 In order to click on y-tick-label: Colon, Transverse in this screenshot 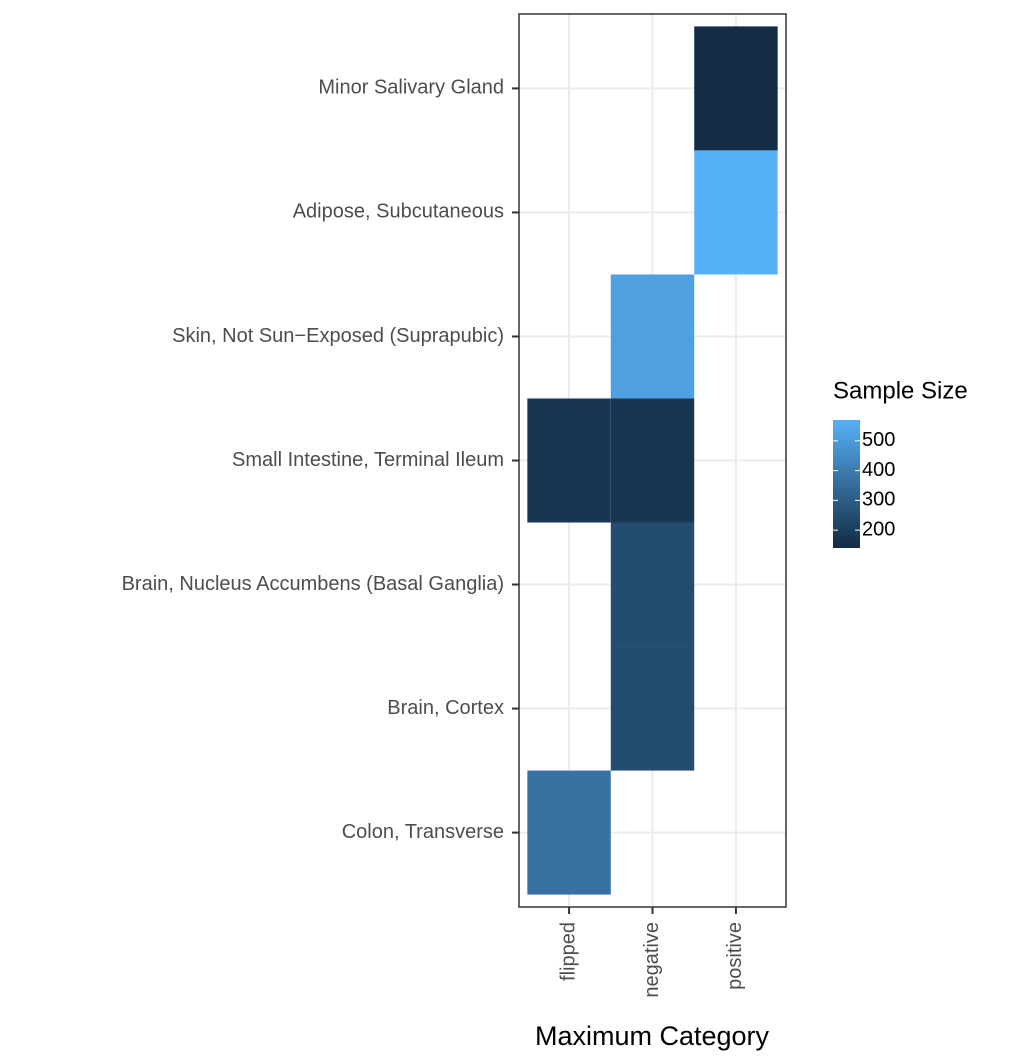, I will do `click(423, 832)`.